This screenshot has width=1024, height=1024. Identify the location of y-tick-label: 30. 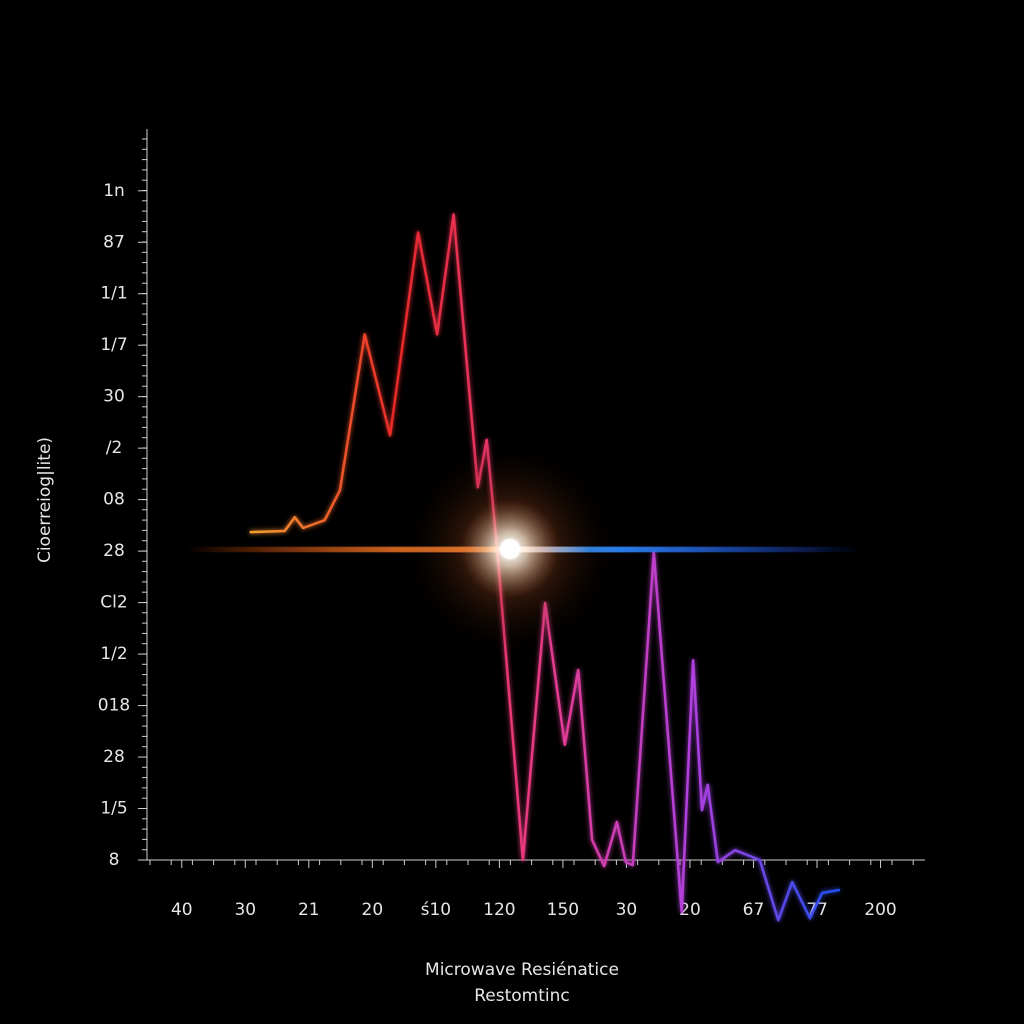
(114, 397).